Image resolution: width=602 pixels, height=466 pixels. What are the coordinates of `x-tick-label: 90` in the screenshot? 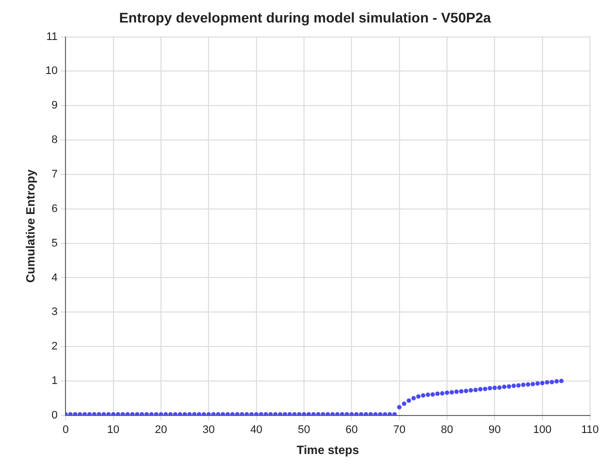 It's located at (494, 430).